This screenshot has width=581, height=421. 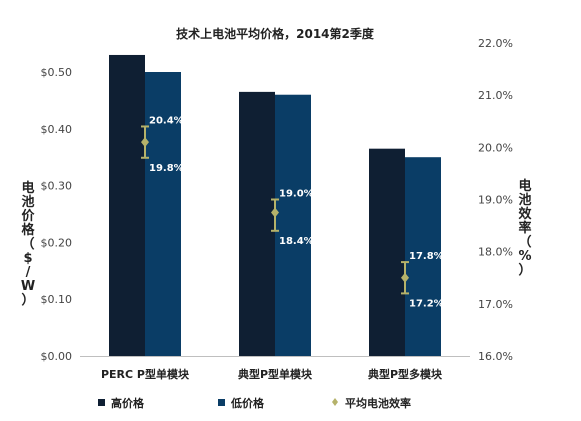 I want to click on left-axis-tick-label: $0.10, so click(x=57, y=299).